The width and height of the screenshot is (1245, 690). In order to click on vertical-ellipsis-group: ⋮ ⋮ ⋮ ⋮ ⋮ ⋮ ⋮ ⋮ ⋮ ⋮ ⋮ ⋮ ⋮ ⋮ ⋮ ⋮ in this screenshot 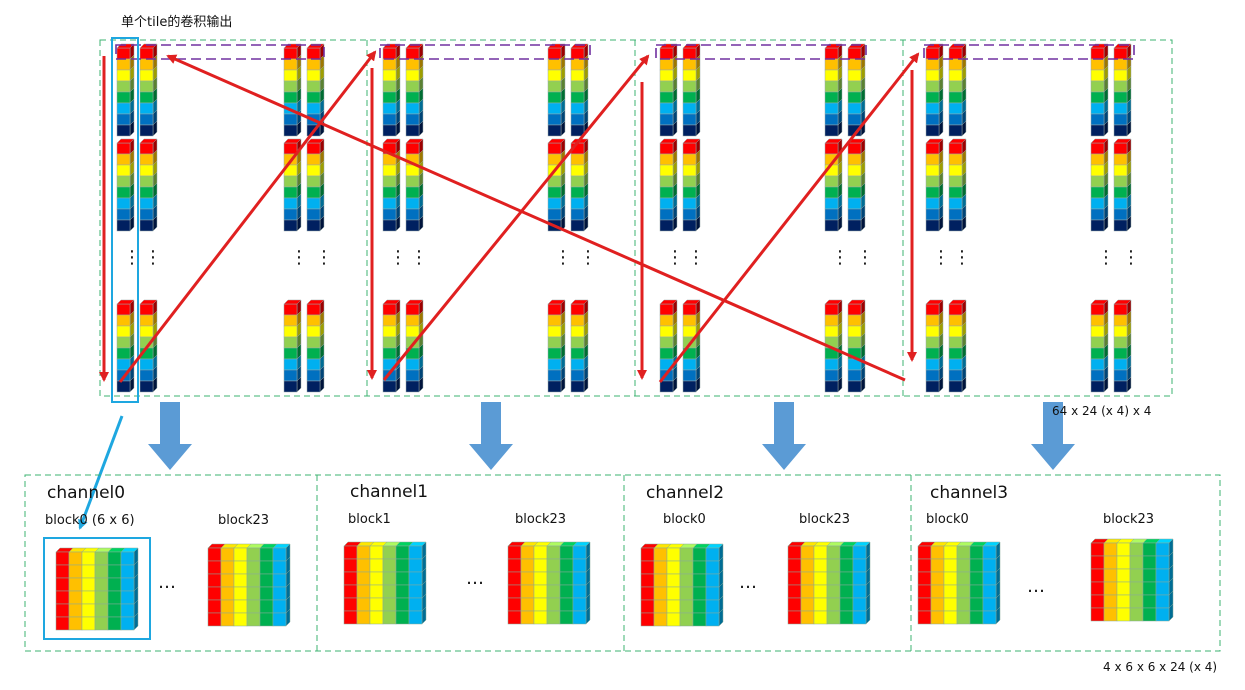, I will do `click(631, 257)`.